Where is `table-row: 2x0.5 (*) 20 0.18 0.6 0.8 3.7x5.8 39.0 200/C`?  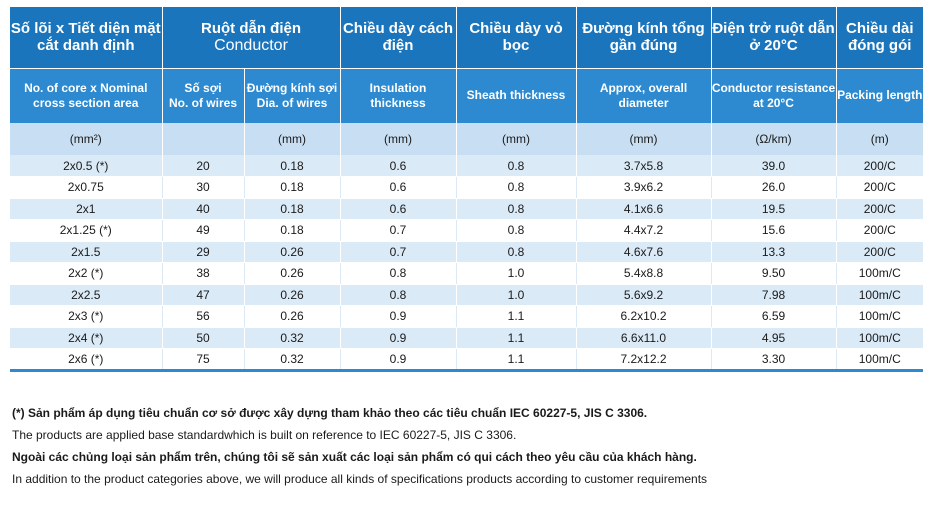 table-row: 2x0.5 (*) 20 0.18 0.6 0.8 3.7x5.8 39.0 200/C is located at coordinates (466, 166).